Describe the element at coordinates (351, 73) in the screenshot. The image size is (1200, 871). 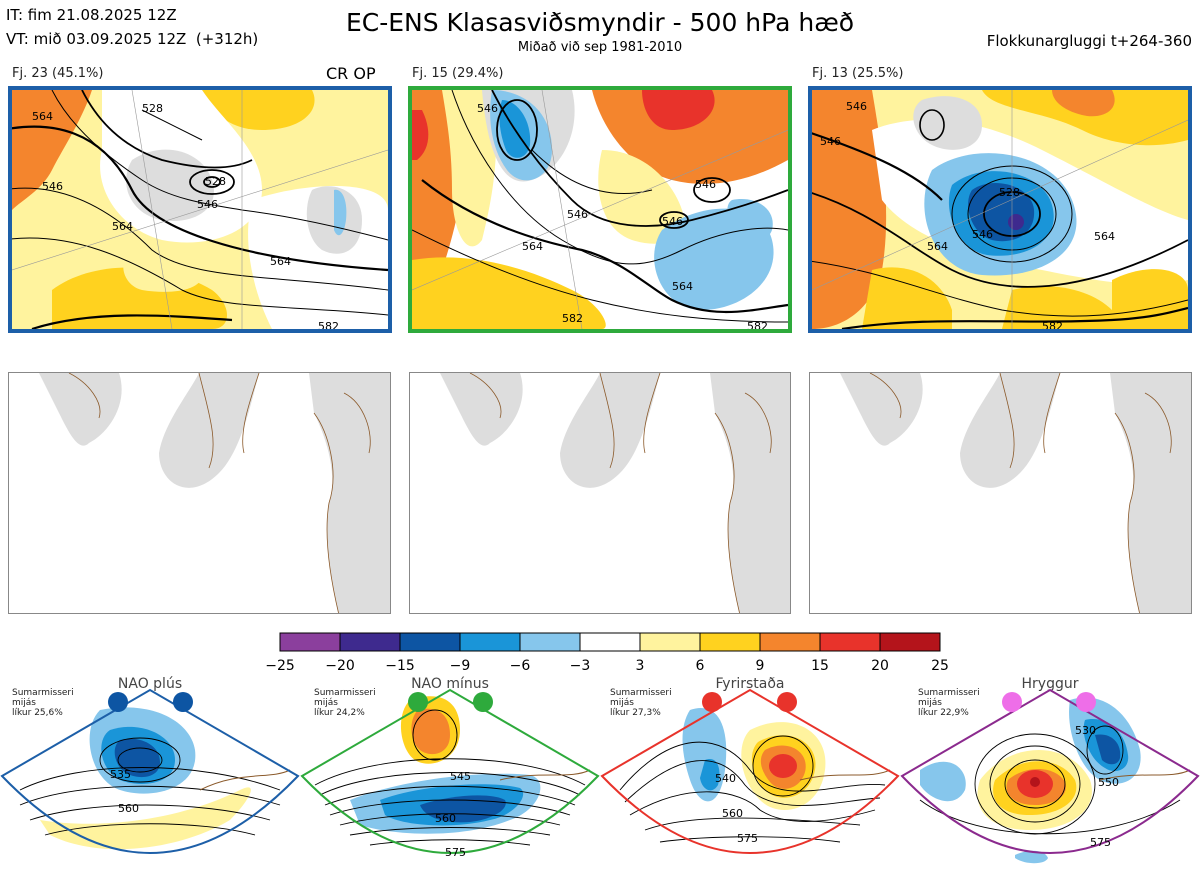
I see `cluster-1-tag: CR OP` at that location.